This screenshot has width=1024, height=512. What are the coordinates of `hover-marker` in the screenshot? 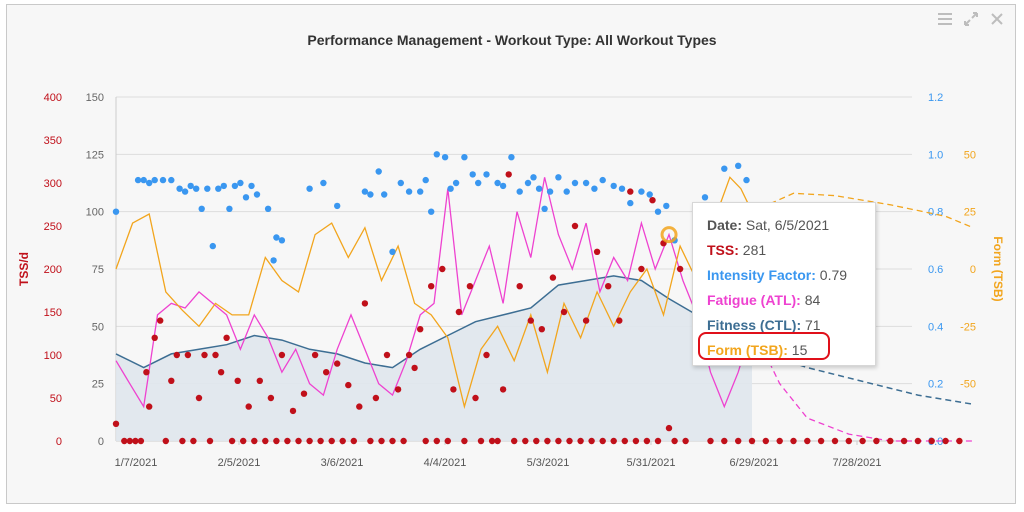 It's located at (669, 235).